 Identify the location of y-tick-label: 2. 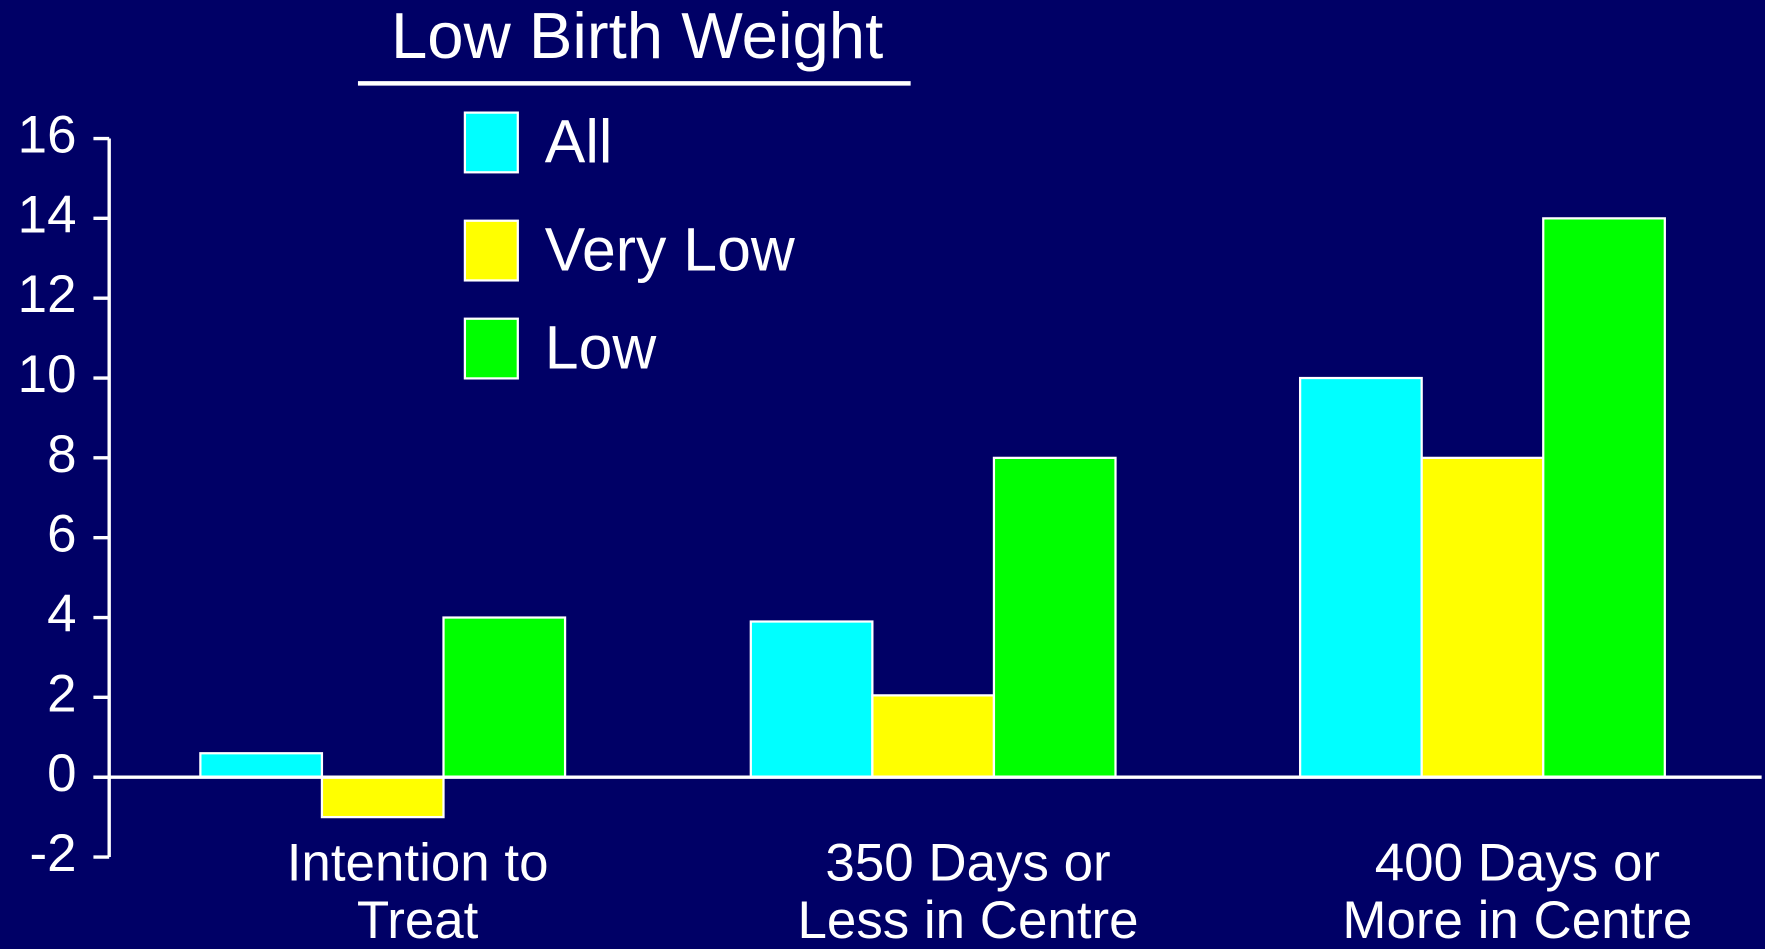
(61, 693).